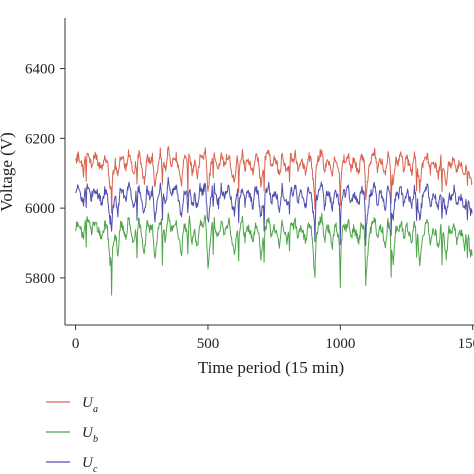 The image size is (474, 474). I want to click on y-axis-ticks: 5800 6000 6200 6400, so click(45, 174).